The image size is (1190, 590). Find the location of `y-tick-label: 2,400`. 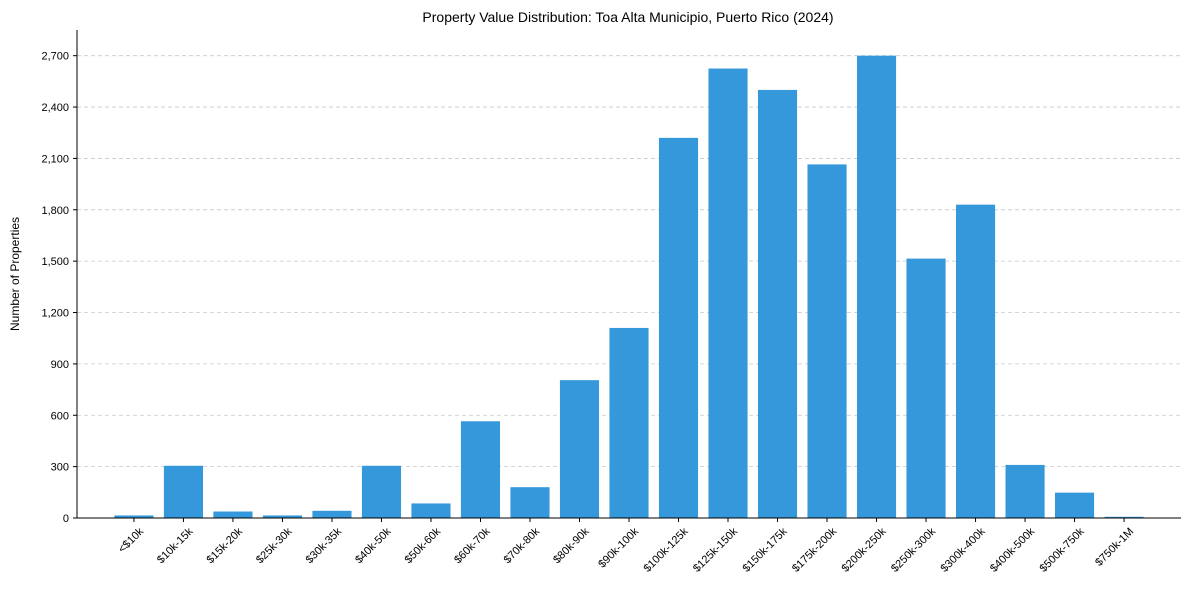

y-tick-label: 2,400 is located at coordinates (55, 108).